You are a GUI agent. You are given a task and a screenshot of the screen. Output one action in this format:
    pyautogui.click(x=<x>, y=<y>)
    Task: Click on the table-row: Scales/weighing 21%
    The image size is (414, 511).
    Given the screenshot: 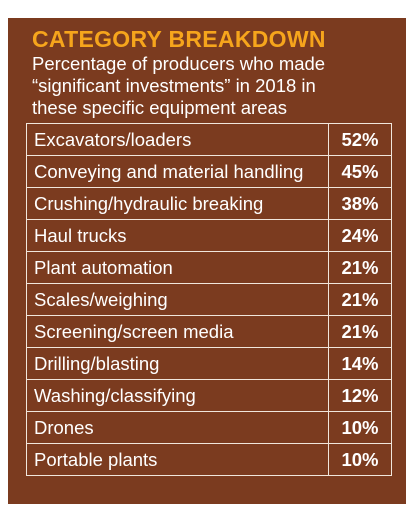 What is the action you would take?
    pyautogui.click(x=209, y=299)
    